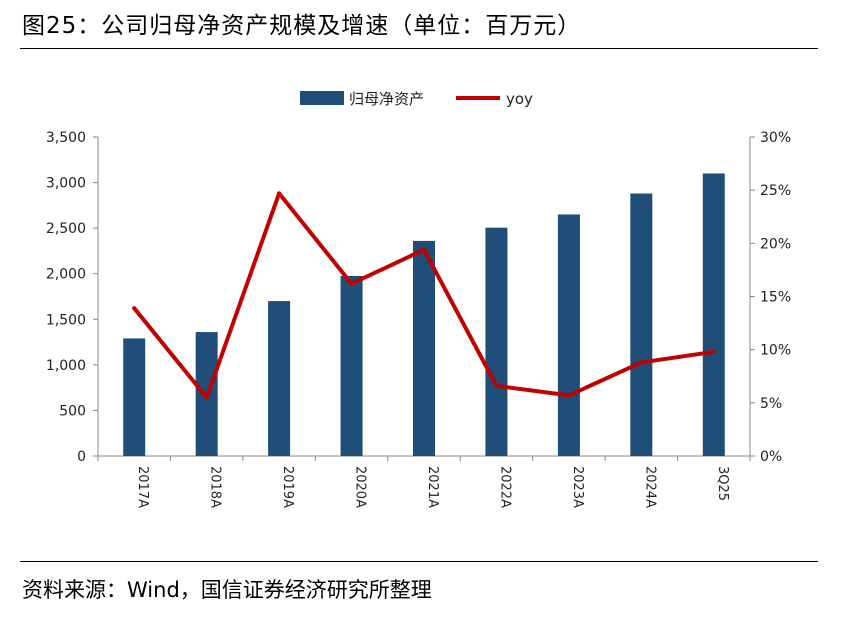 This screenshot has height=625, width=847. Describe the element at coordinates (424, 249) in the screenshot. I see `yoy-point-2021A` at that location.